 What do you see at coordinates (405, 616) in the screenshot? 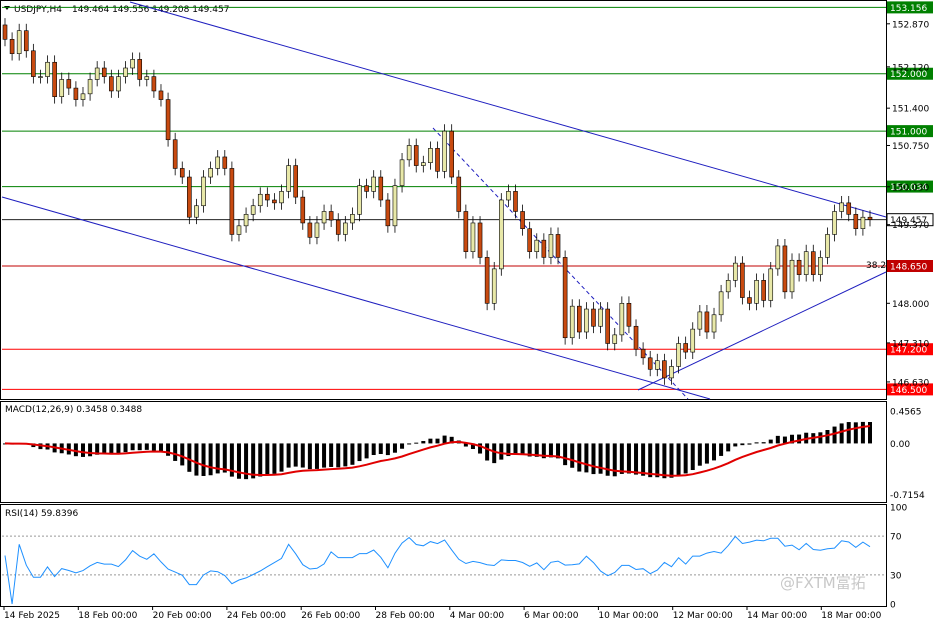
I see `time-tick-label: 28 Feb 00:00` at bounding box center [405, 616].